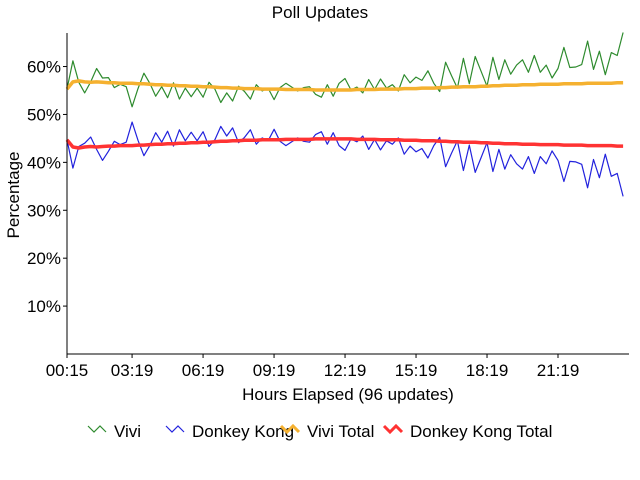 This screenshot has height=480, width=640. What do you see at coordinates (345, 370) in the screenshot?
I see `x-tick-label: 12:19` at bounding box center [345, 370].